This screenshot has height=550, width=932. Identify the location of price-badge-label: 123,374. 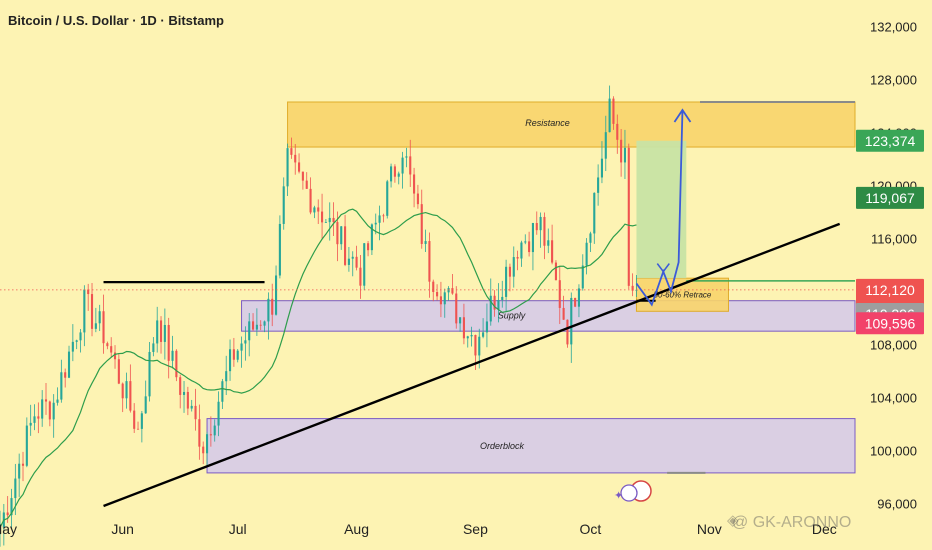
(890, 141).